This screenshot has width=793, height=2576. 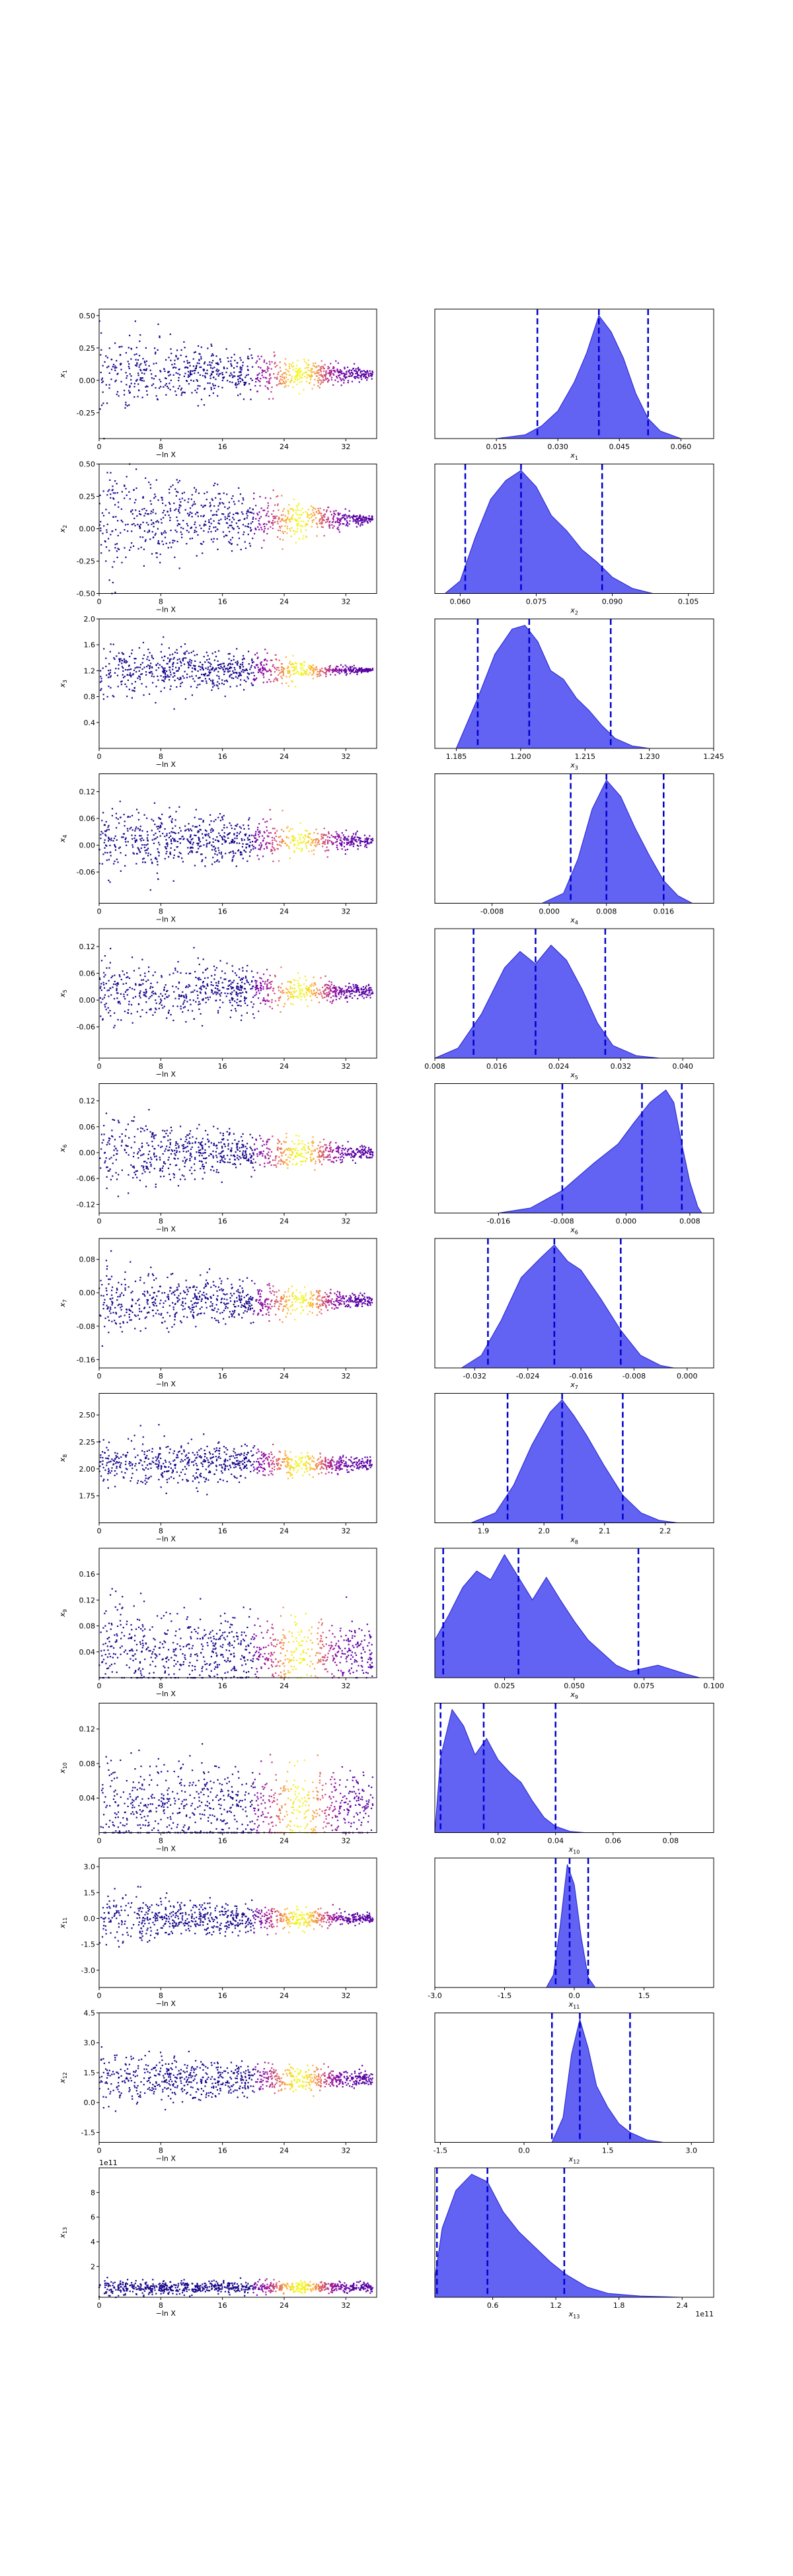 What do you see at coordinates (346, 1066) in the screenshot?
I see `trace-xtick-label: 32` at bounding box center [346, 1066].